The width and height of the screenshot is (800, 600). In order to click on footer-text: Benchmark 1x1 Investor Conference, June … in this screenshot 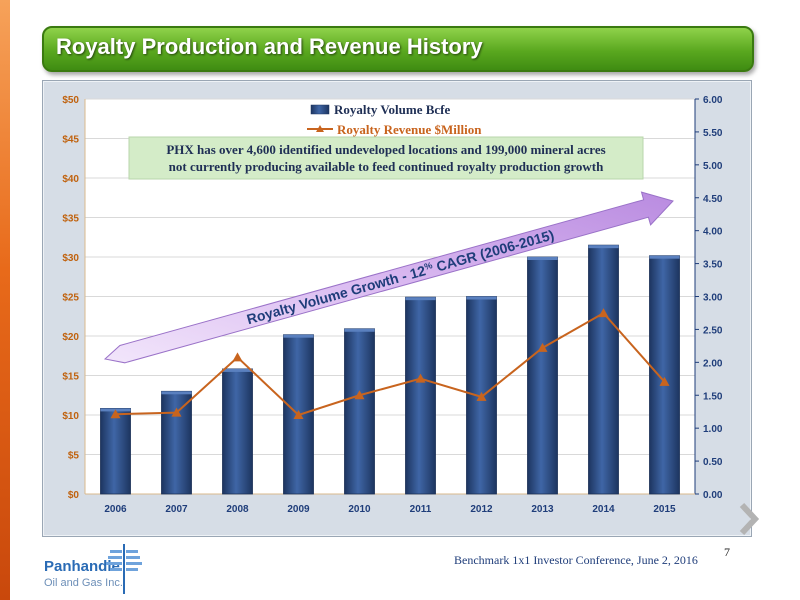, I will do `click(576, 560)`.